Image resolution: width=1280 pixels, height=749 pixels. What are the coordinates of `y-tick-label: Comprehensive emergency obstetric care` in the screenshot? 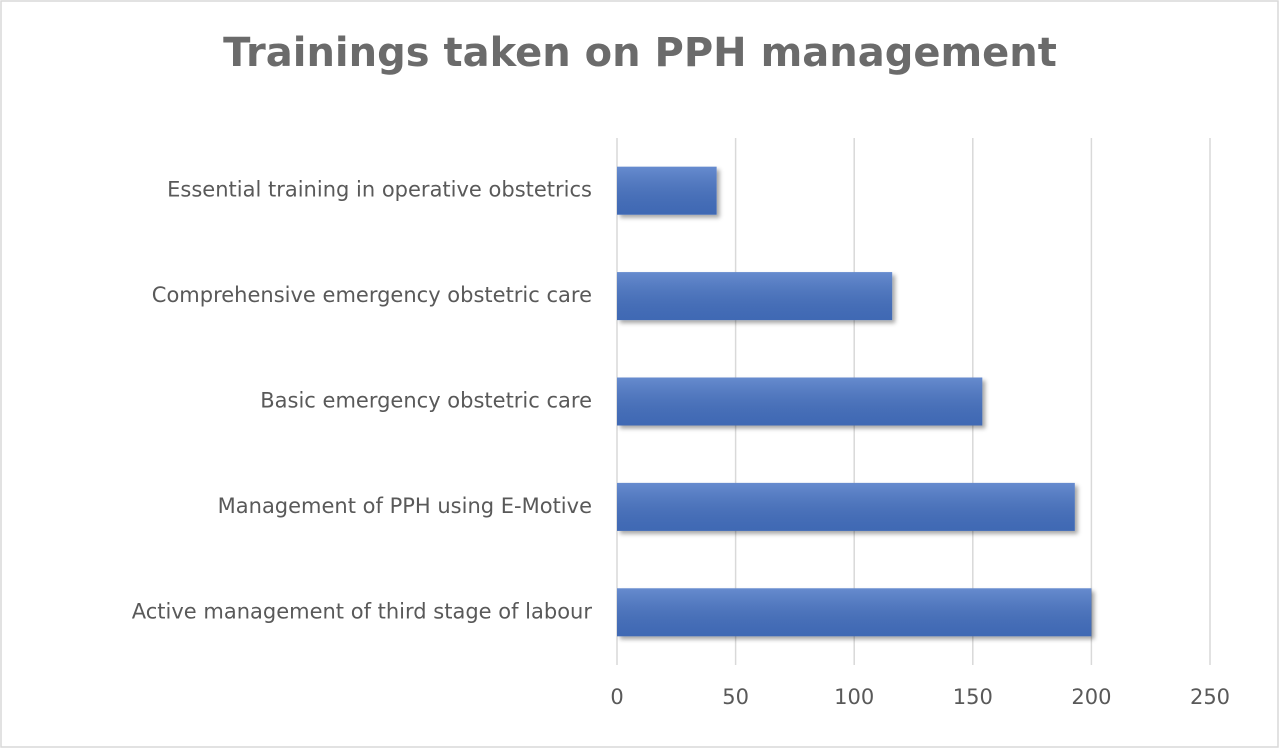 It's located at (372, 295).